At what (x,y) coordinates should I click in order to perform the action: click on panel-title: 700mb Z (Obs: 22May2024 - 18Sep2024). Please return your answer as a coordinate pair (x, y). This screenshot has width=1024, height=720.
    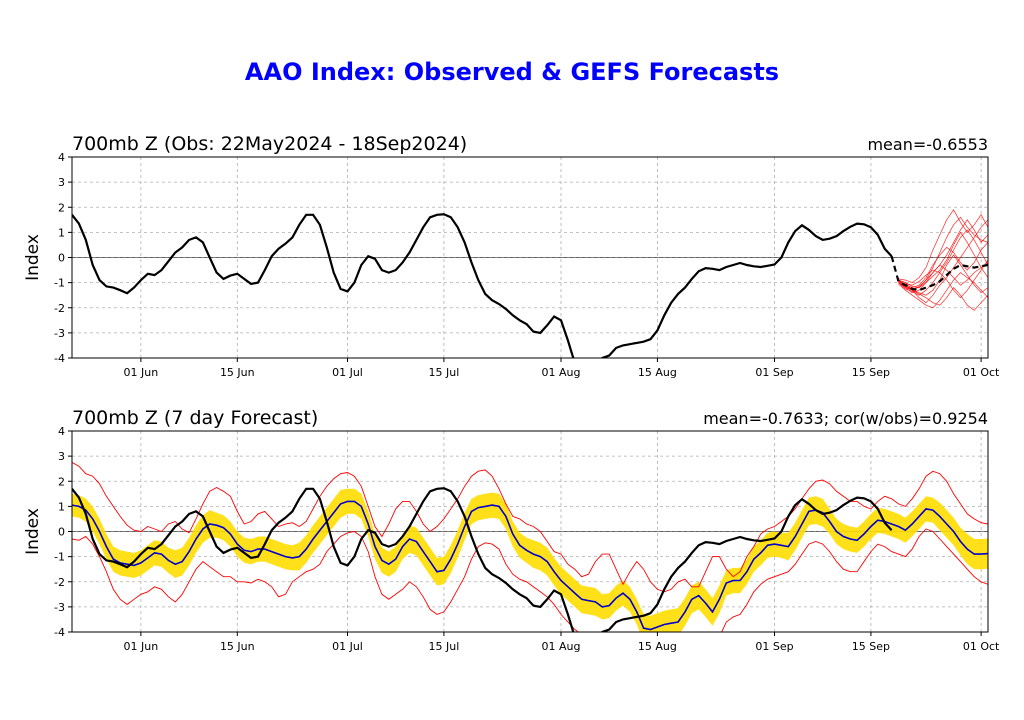
    Looking at the image, I should click on (269, 144).